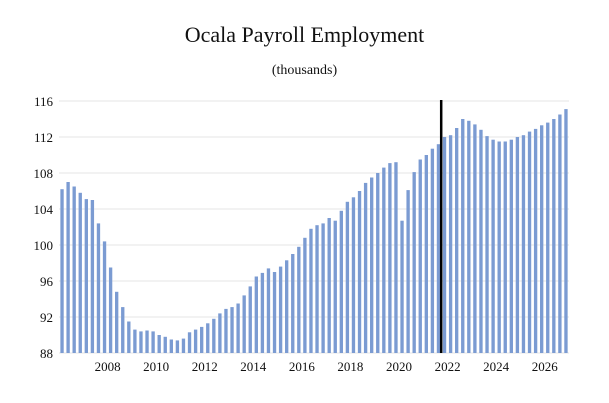 The width and height of the screenshot is (609, 403). I want to click on chart-title: Ocala Payroll Employment, so click(304, 34).